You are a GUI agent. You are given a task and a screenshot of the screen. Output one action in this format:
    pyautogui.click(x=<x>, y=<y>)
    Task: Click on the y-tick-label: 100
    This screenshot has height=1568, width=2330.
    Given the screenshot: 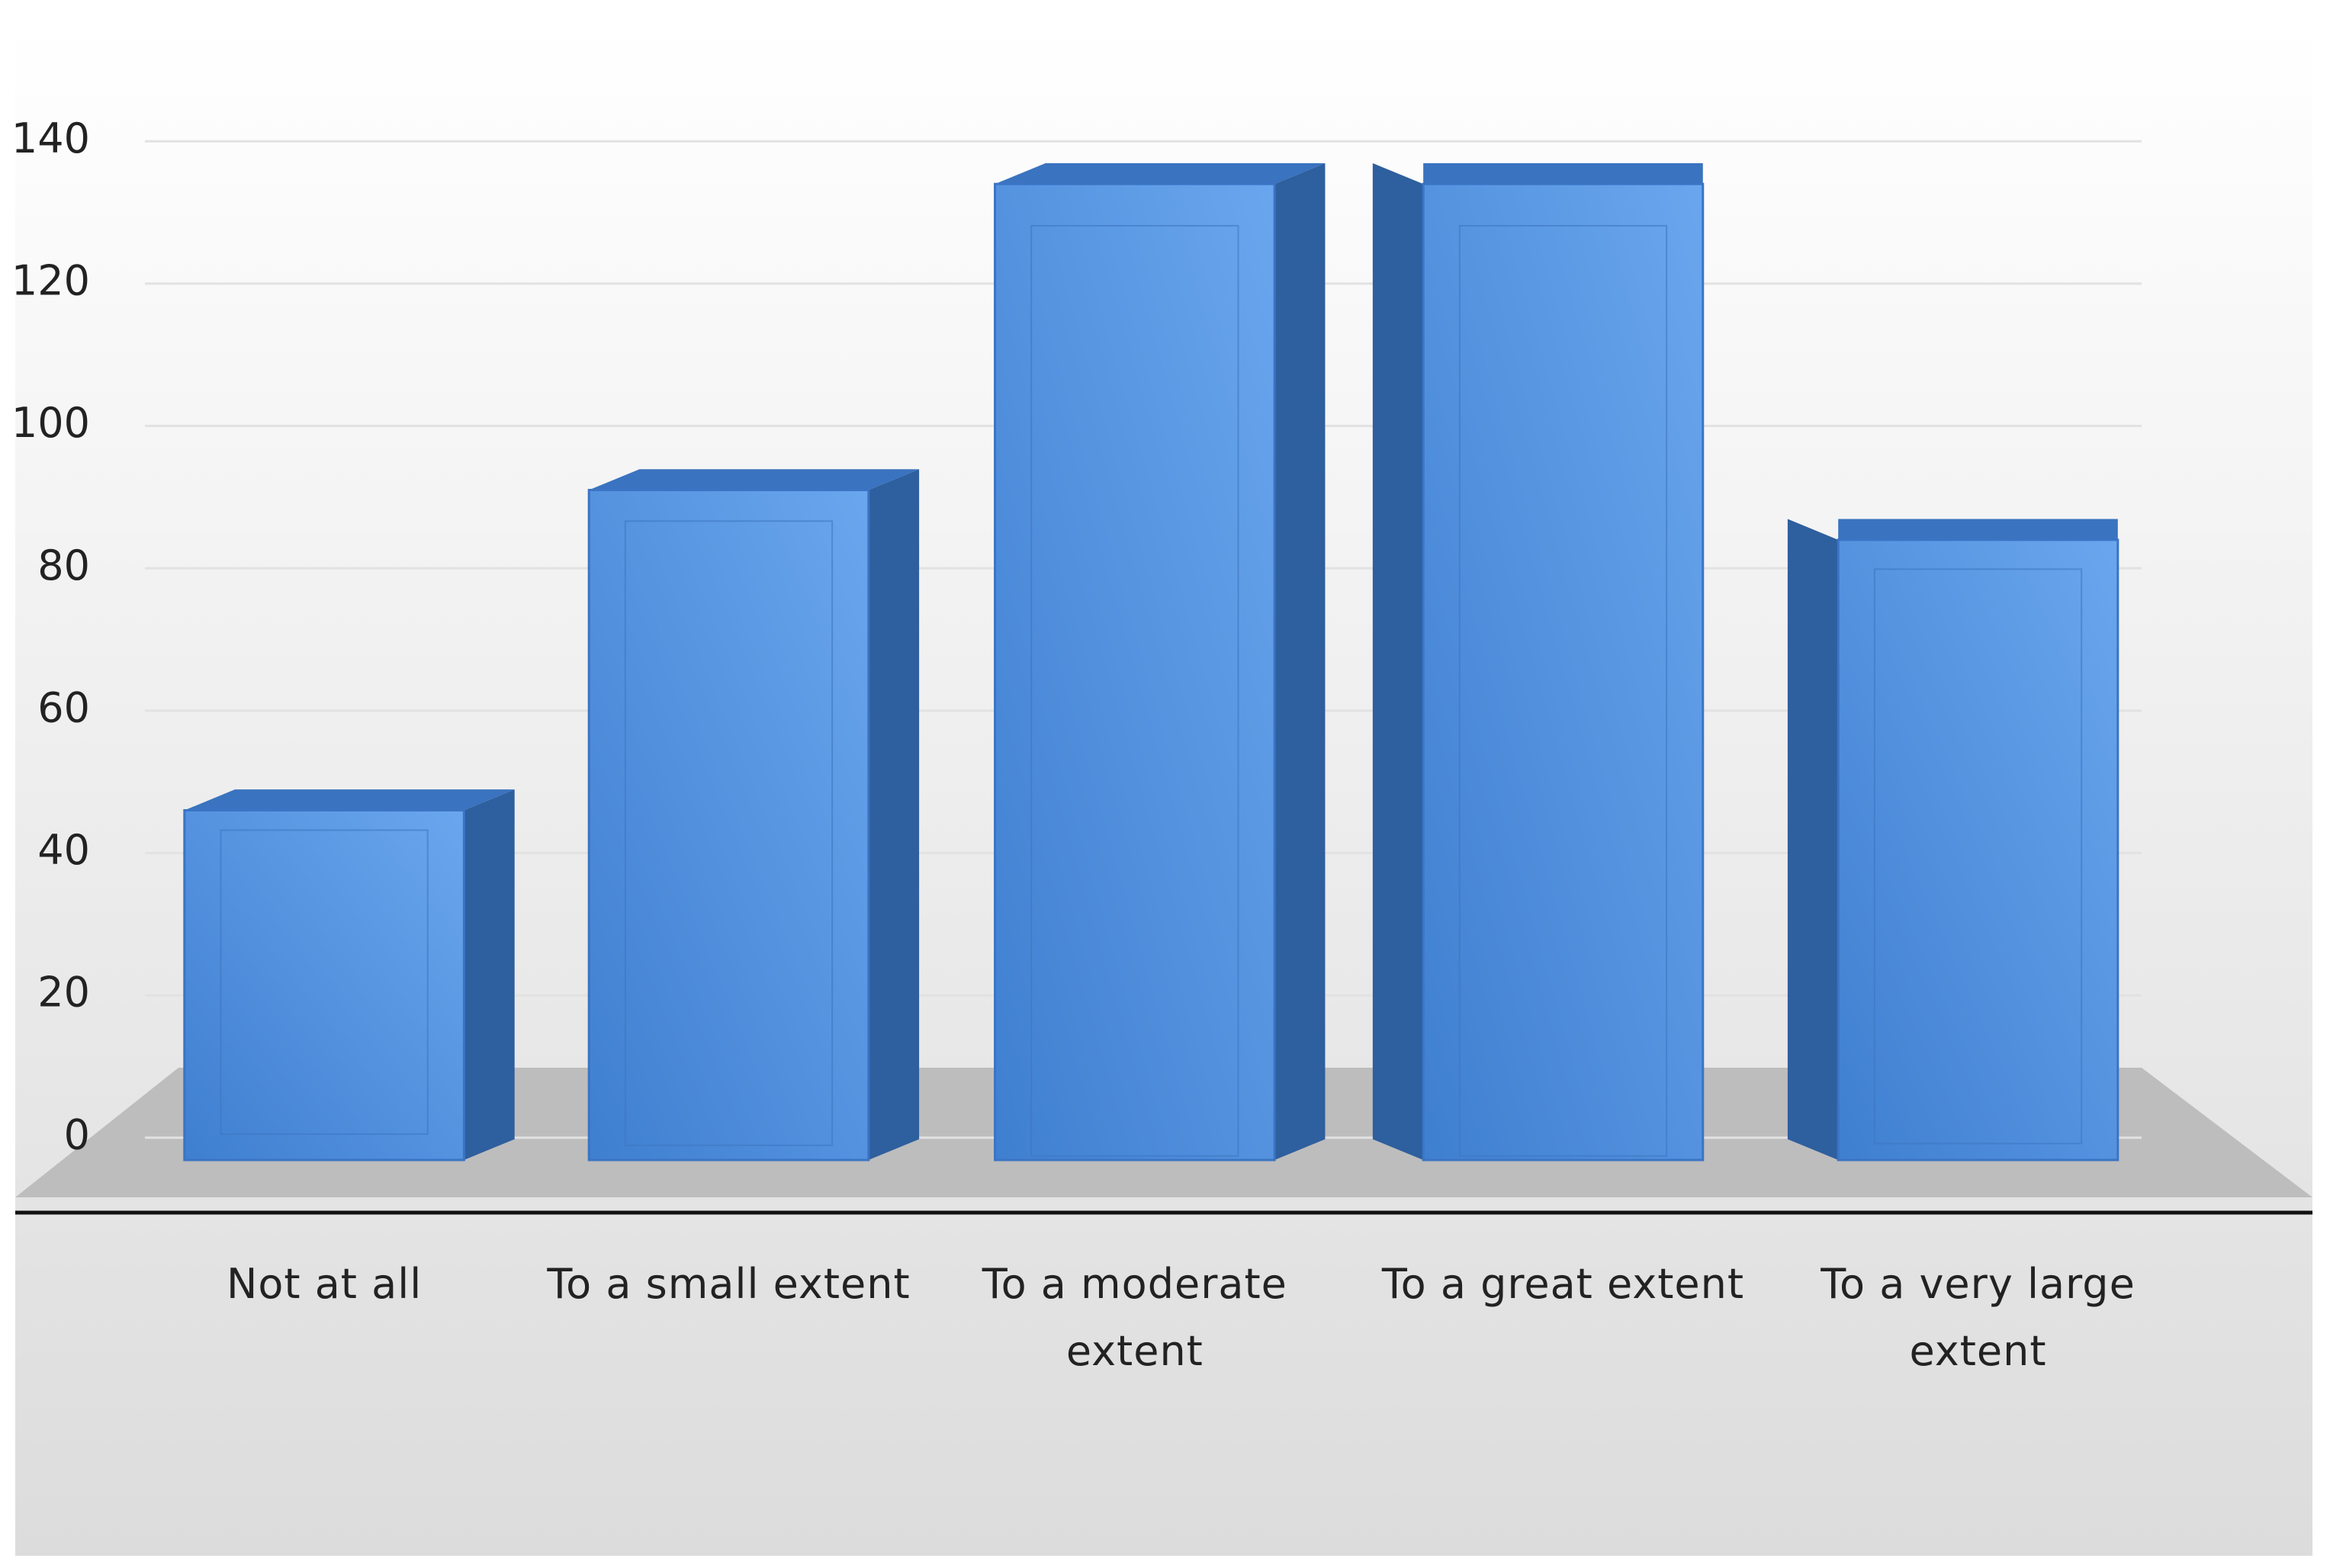 What is the action you would take?
    pyautogui.click(x=50, y=423)
    